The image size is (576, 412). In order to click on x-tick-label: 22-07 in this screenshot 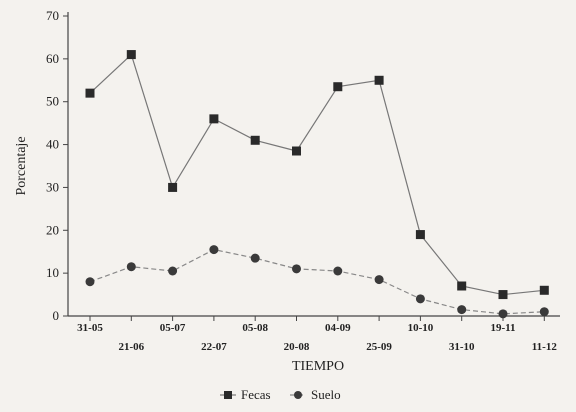, I will do `click(214, 347)`.